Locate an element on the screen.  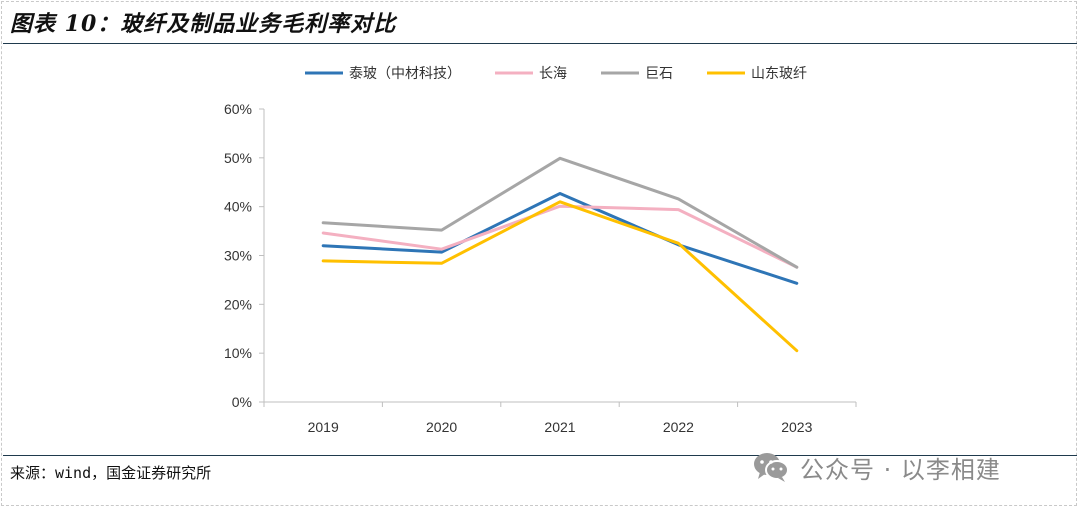
title-bar: 图表 10：玻纤及制品业务毛利率对比 is located at coordinates (540, 22).